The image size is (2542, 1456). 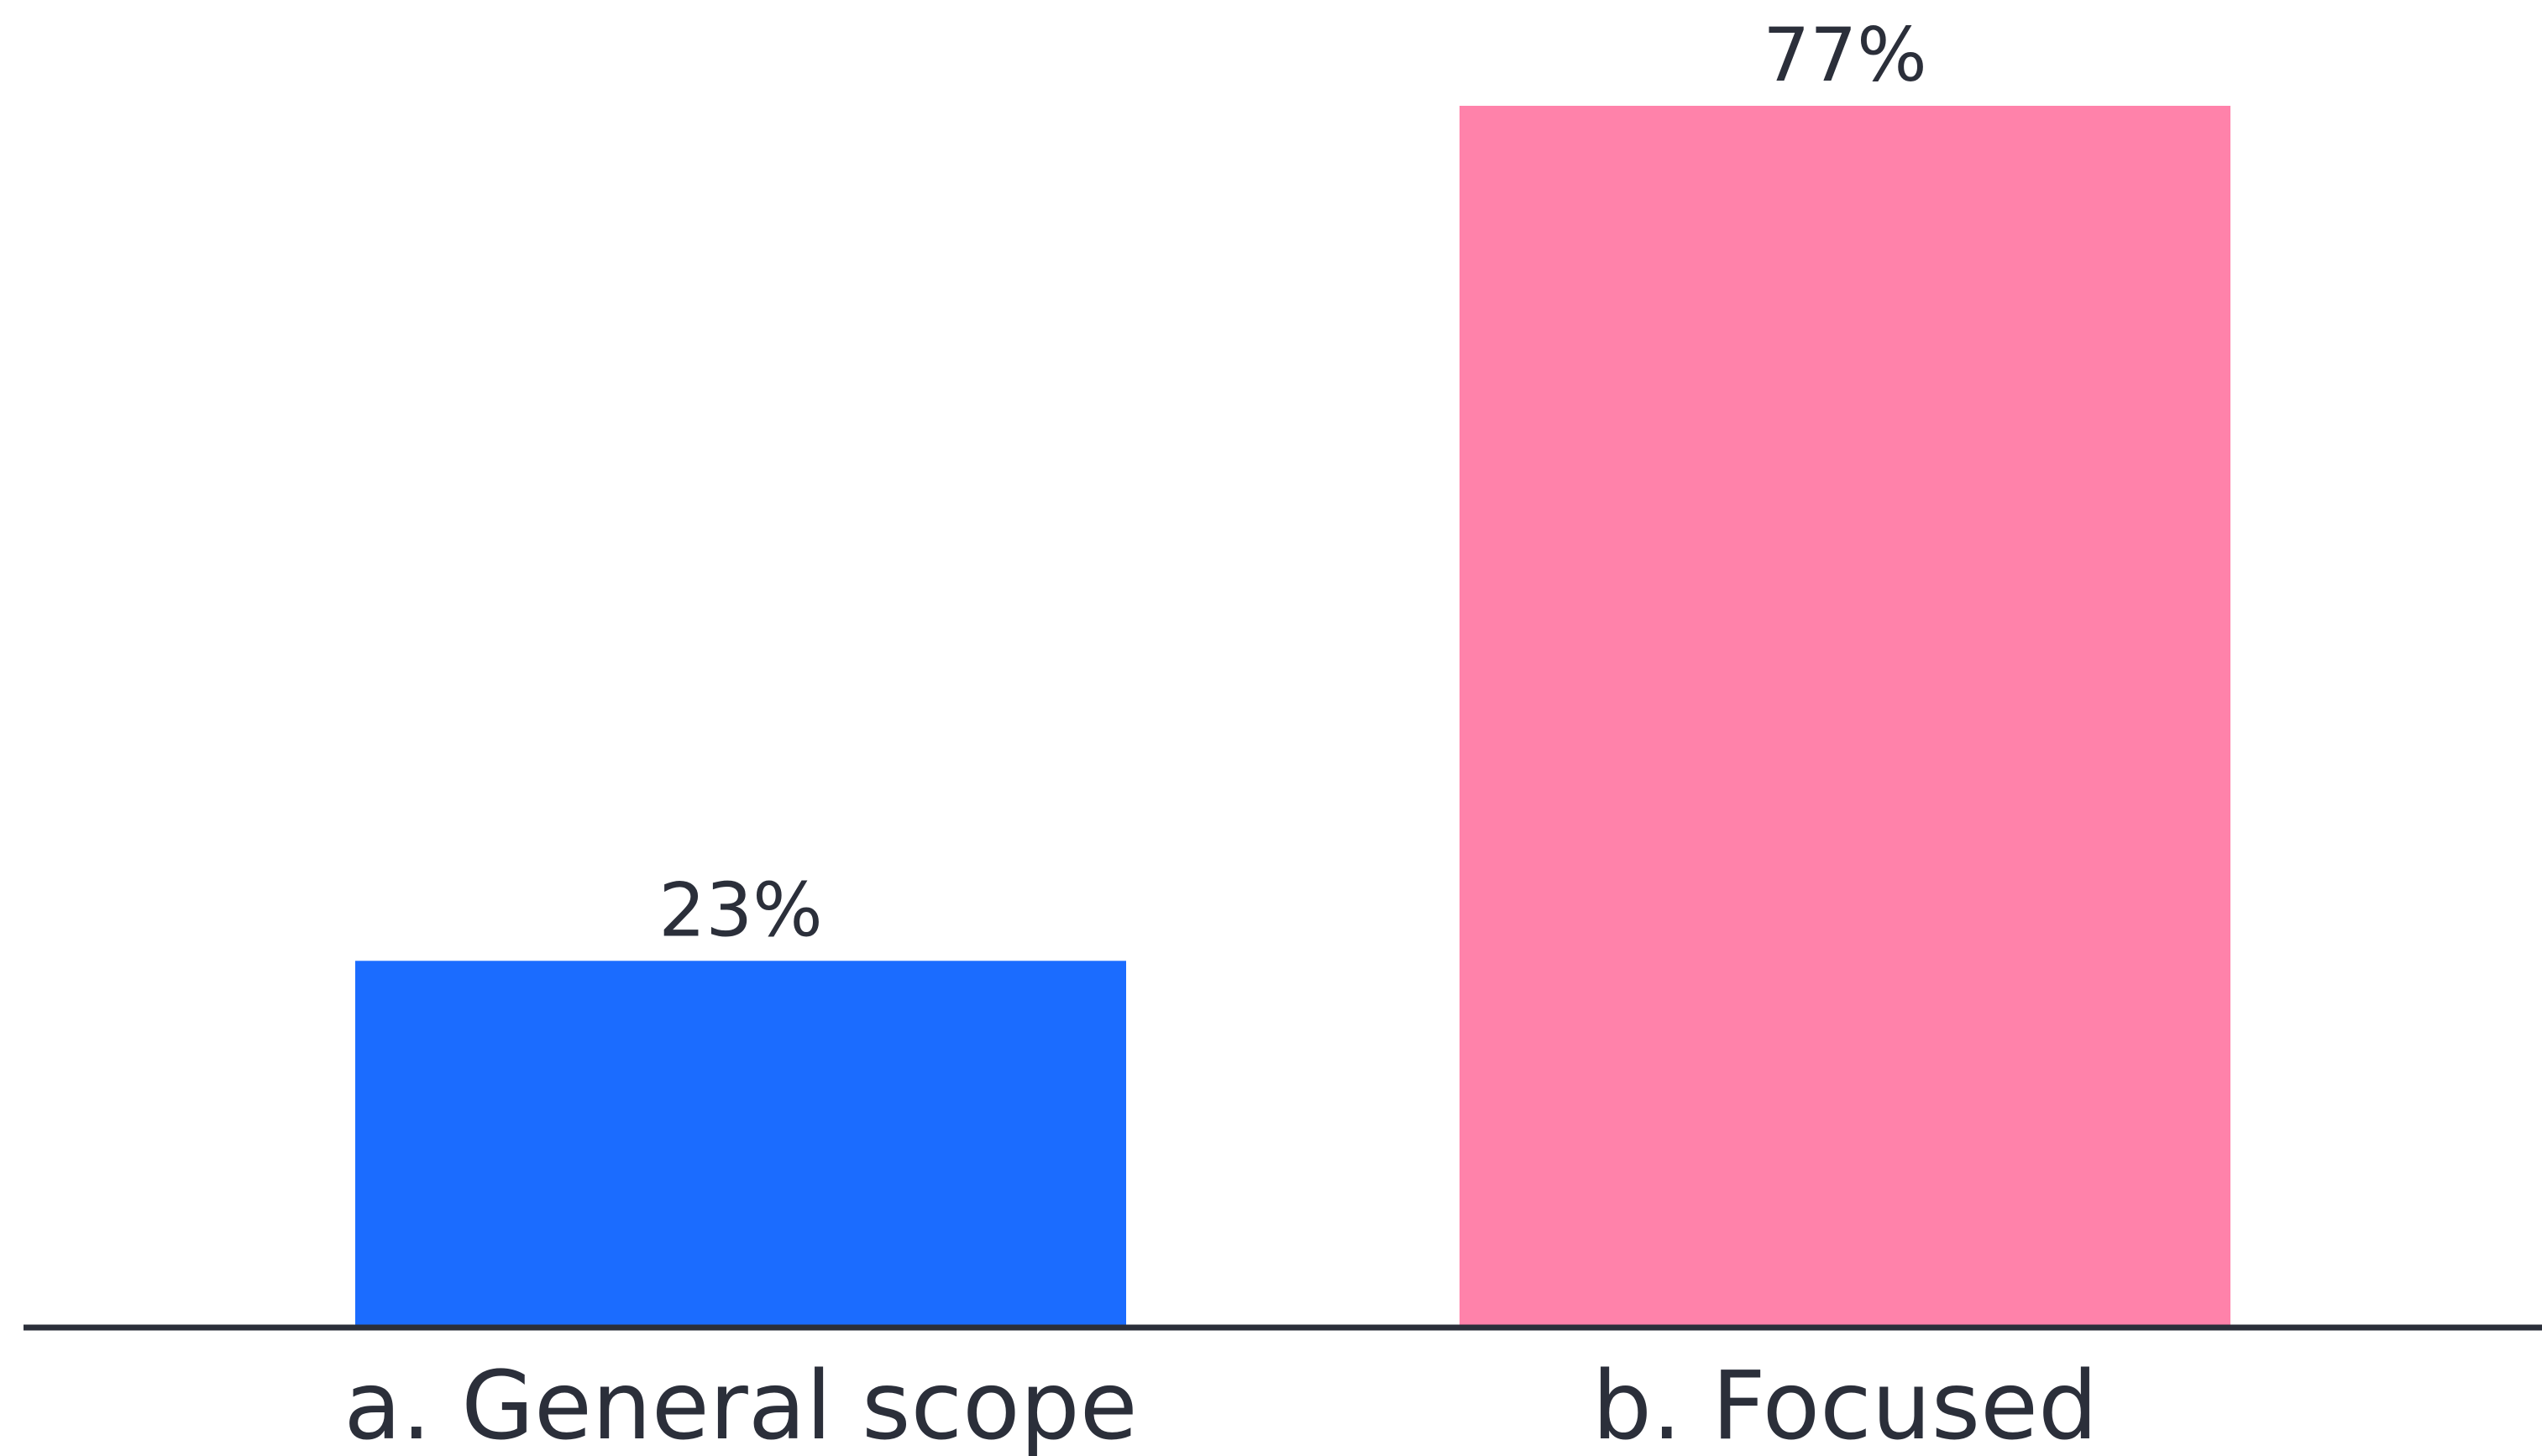 I want to click on category-labels-group: a. General scope b. Focused, so click(x=1220, y=1404).